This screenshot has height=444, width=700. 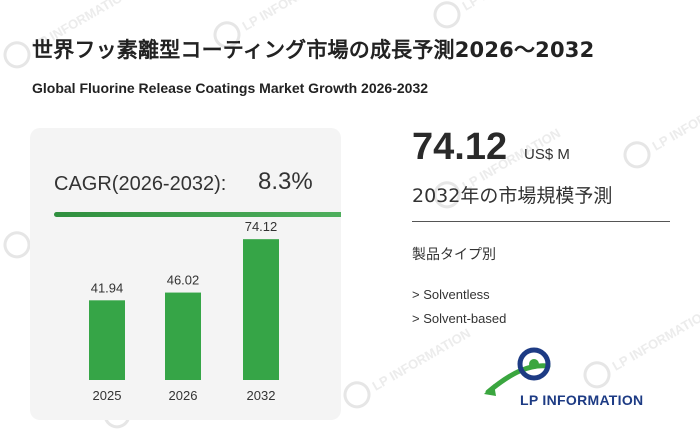 I want to click on cagr-underline, so click(x=197, y=214).